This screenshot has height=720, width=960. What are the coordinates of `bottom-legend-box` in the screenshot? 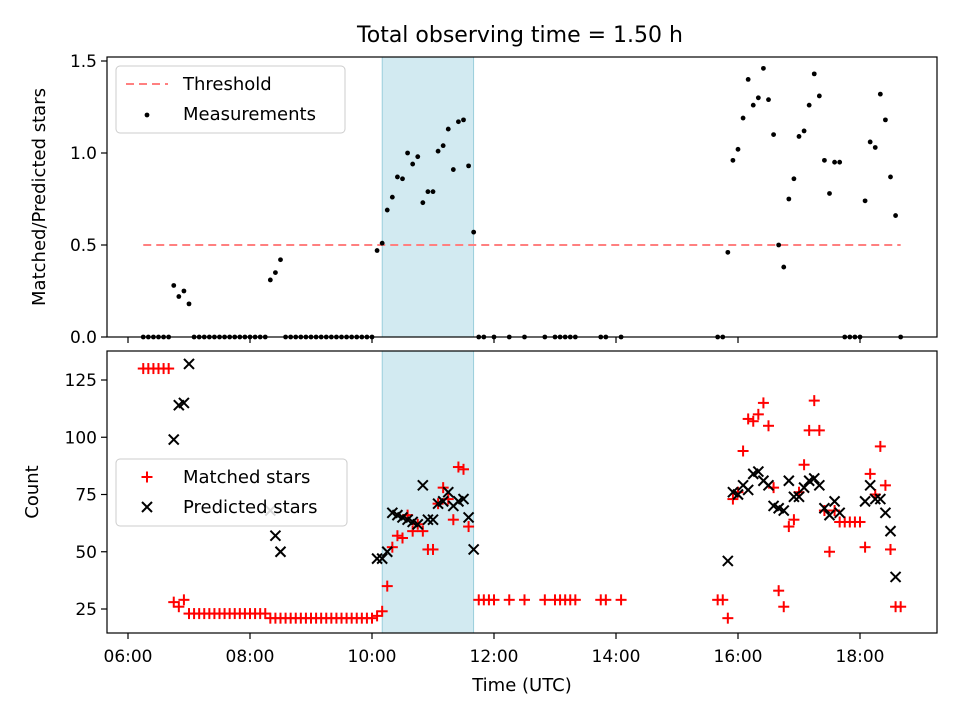 It's located at (231, 492).